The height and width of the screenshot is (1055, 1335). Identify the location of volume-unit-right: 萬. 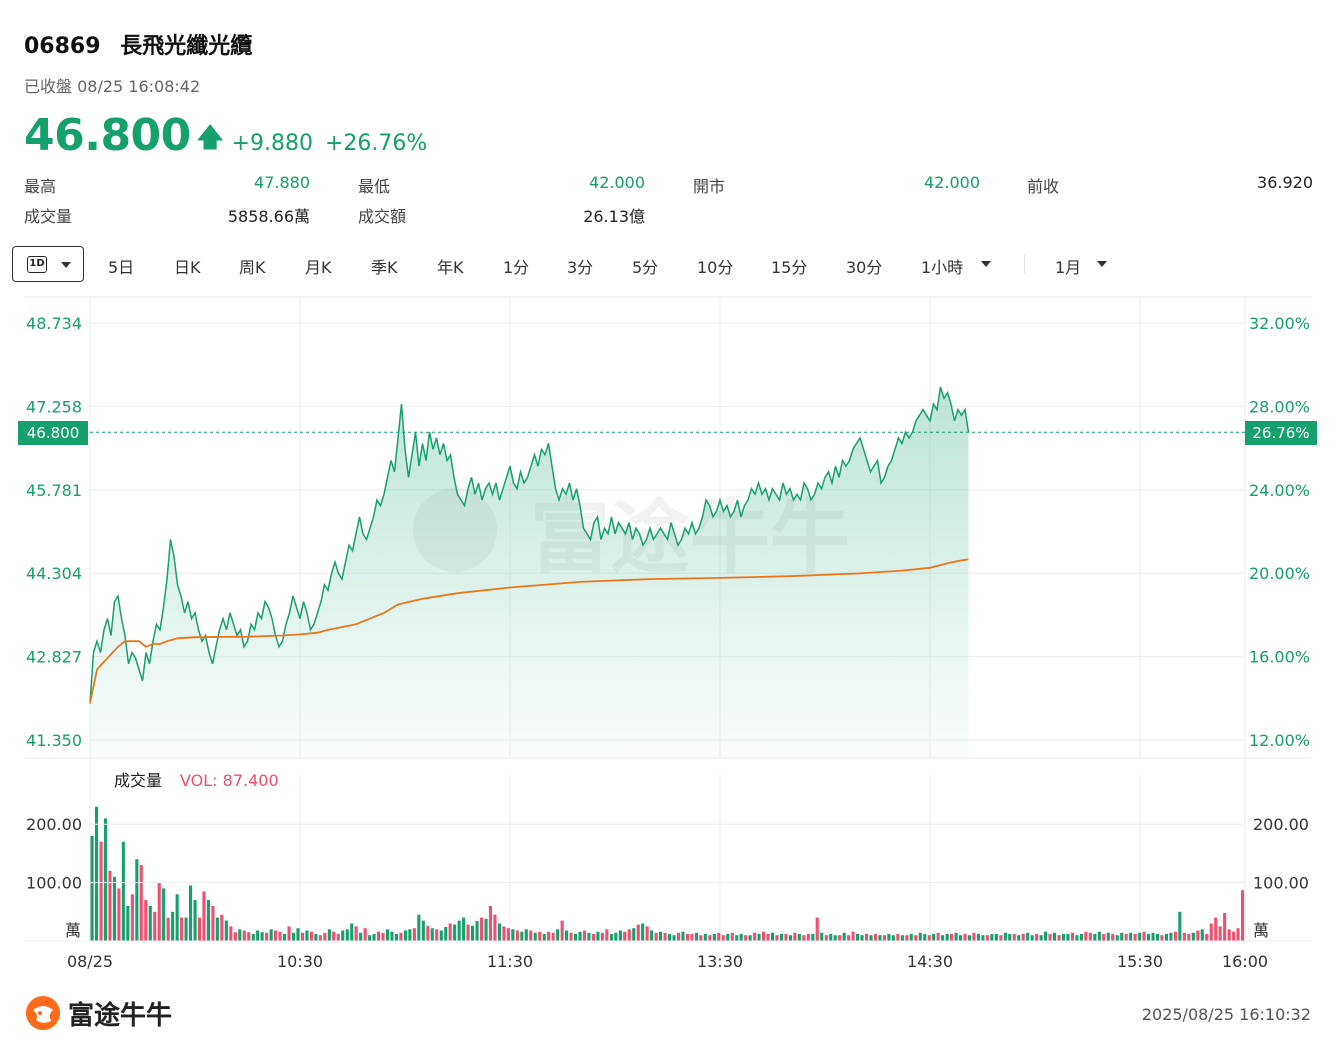
(1261, 930).